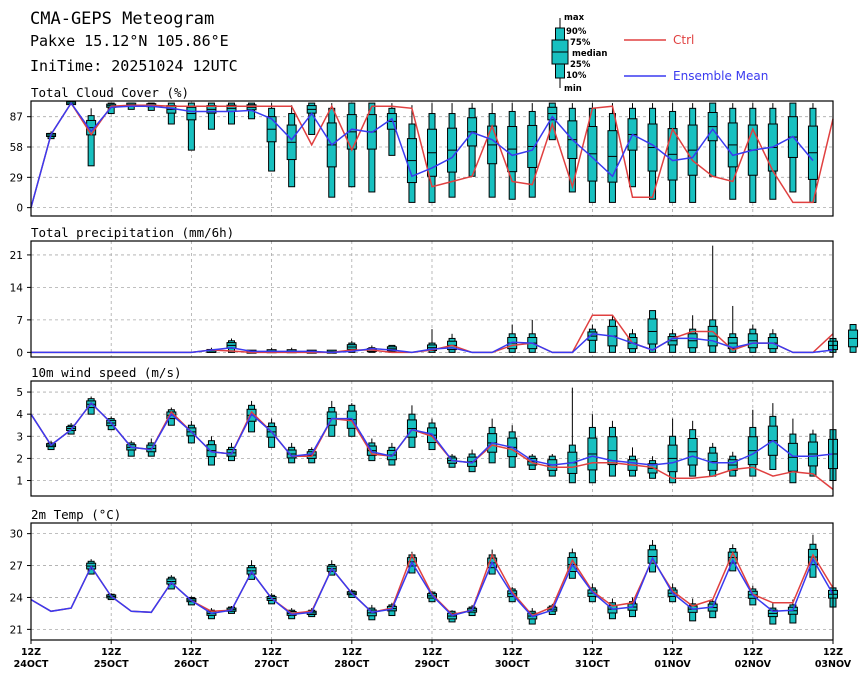 The width and height of the screenshot is (860, 678). I want to click on x-tick-date: 27OCT, so click(271, 664).